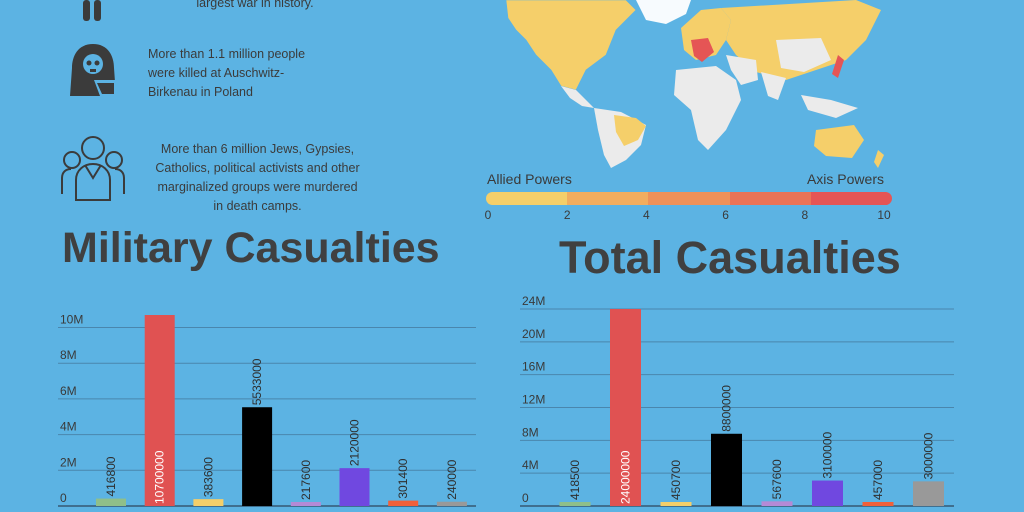 The width and height of the screenshot is (1024, 512). What do you see at coordinates (663, 12) in the screenshot?
I see `map-greenland` at bounding box center [663, 12].